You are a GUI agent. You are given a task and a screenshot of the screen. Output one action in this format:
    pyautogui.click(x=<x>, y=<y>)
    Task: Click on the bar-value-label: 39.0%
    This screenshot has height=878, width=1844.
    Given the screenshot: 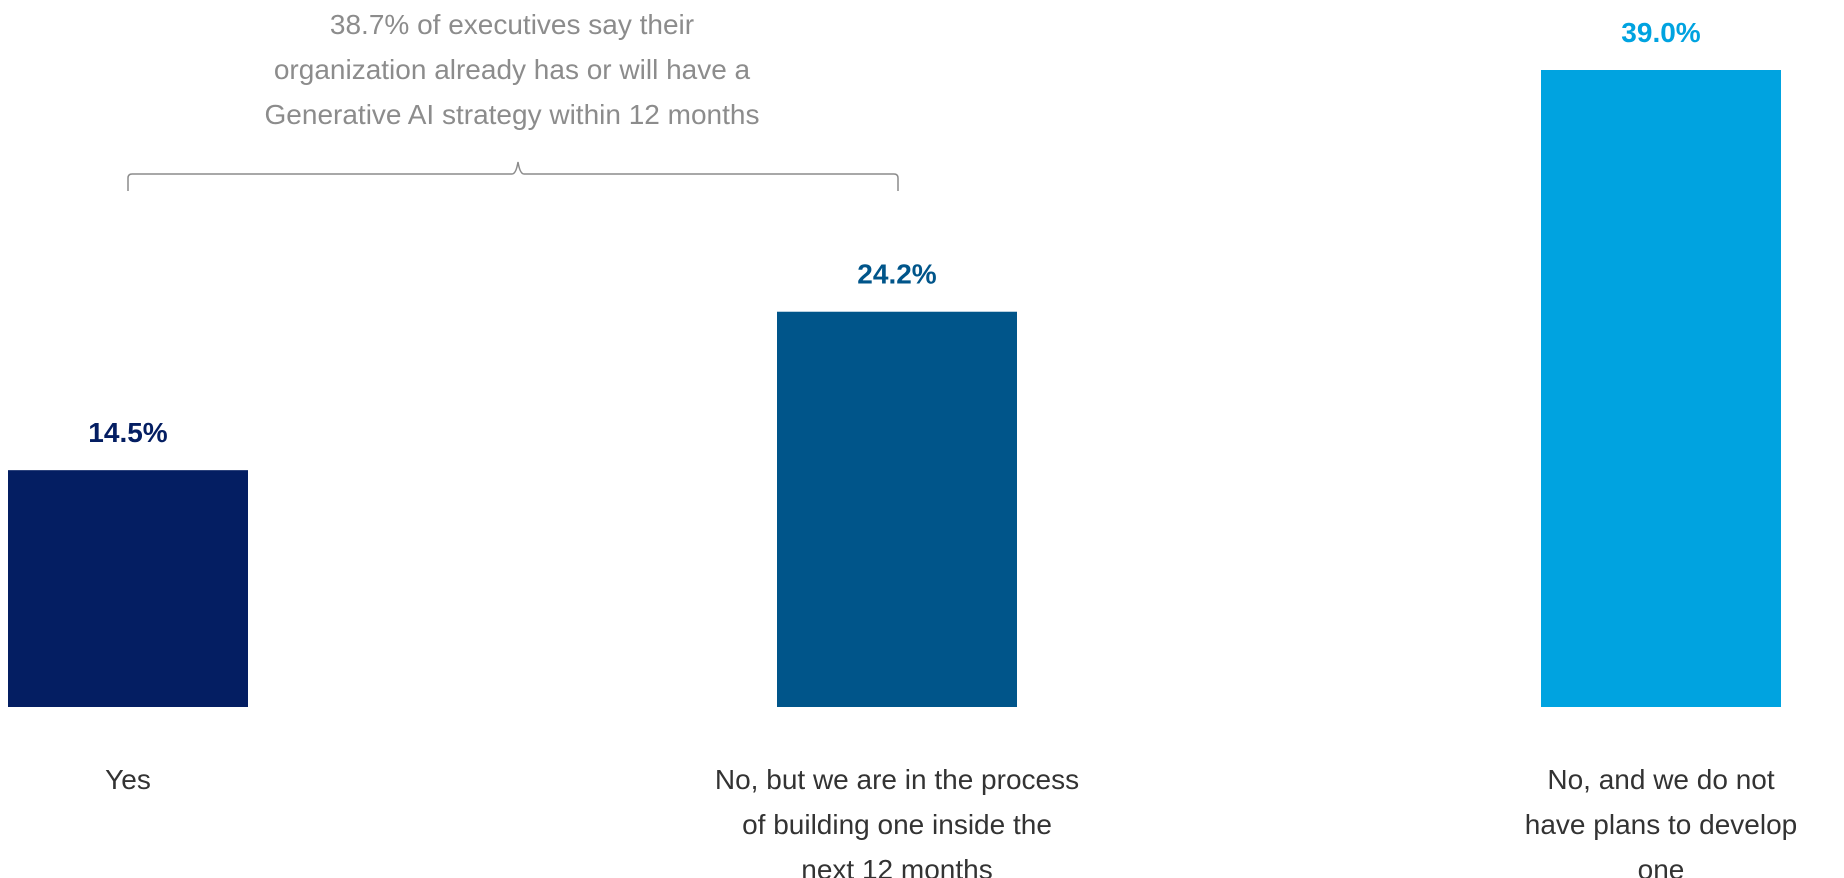 What is the action you would take?
    pyautogui.click(x=1660, y=32)
    